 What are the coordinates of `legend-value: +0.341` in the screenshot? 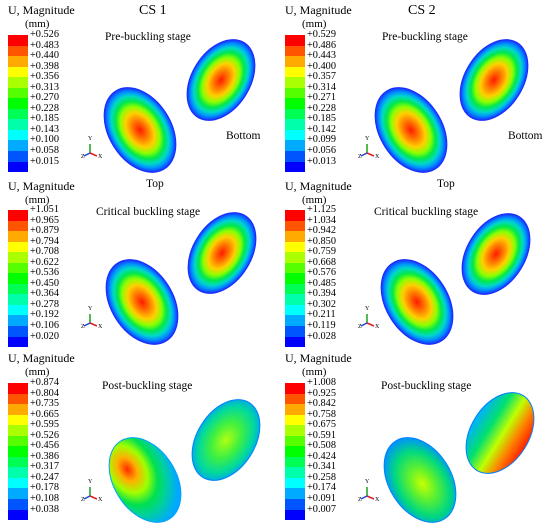 It's located at (321, 467).